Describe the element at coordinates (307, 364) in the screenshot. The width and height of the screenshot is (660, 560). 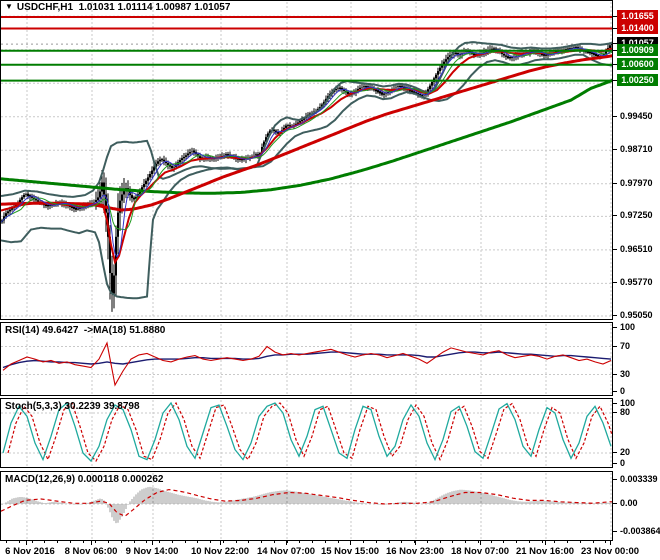
I see `rsi-line` at that location.